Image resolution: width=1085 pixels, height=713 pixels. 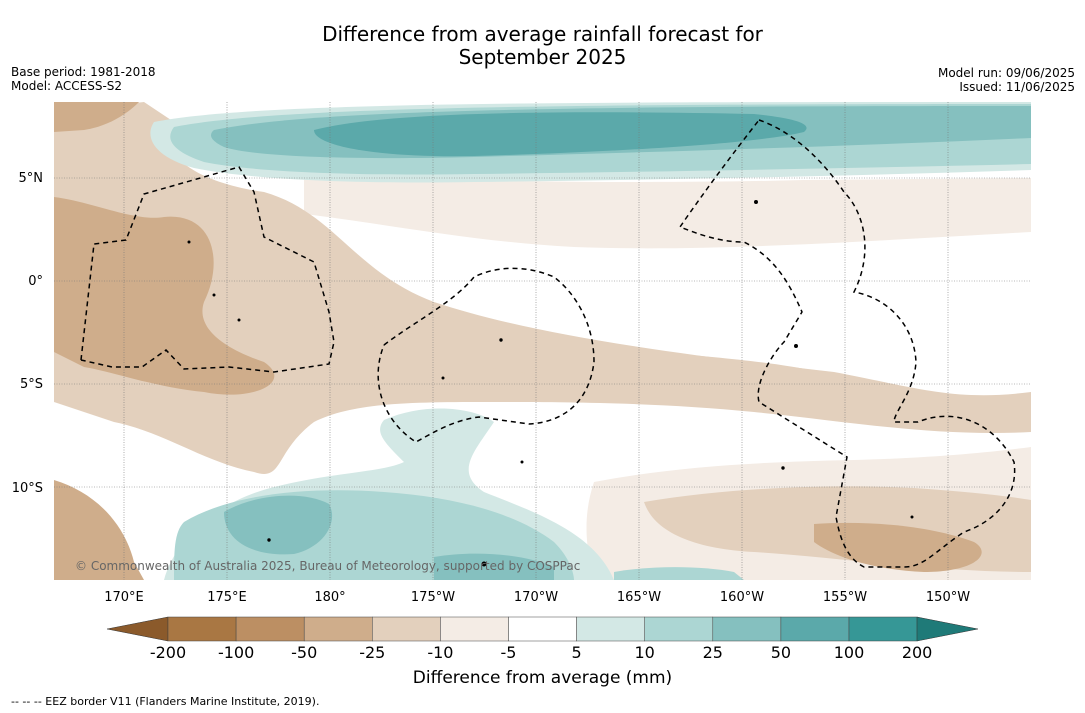 What do you see at coordinates (330, 597) in the screenshot?
I see `lon-label-180: 180°` at bounding box center [330, 597].